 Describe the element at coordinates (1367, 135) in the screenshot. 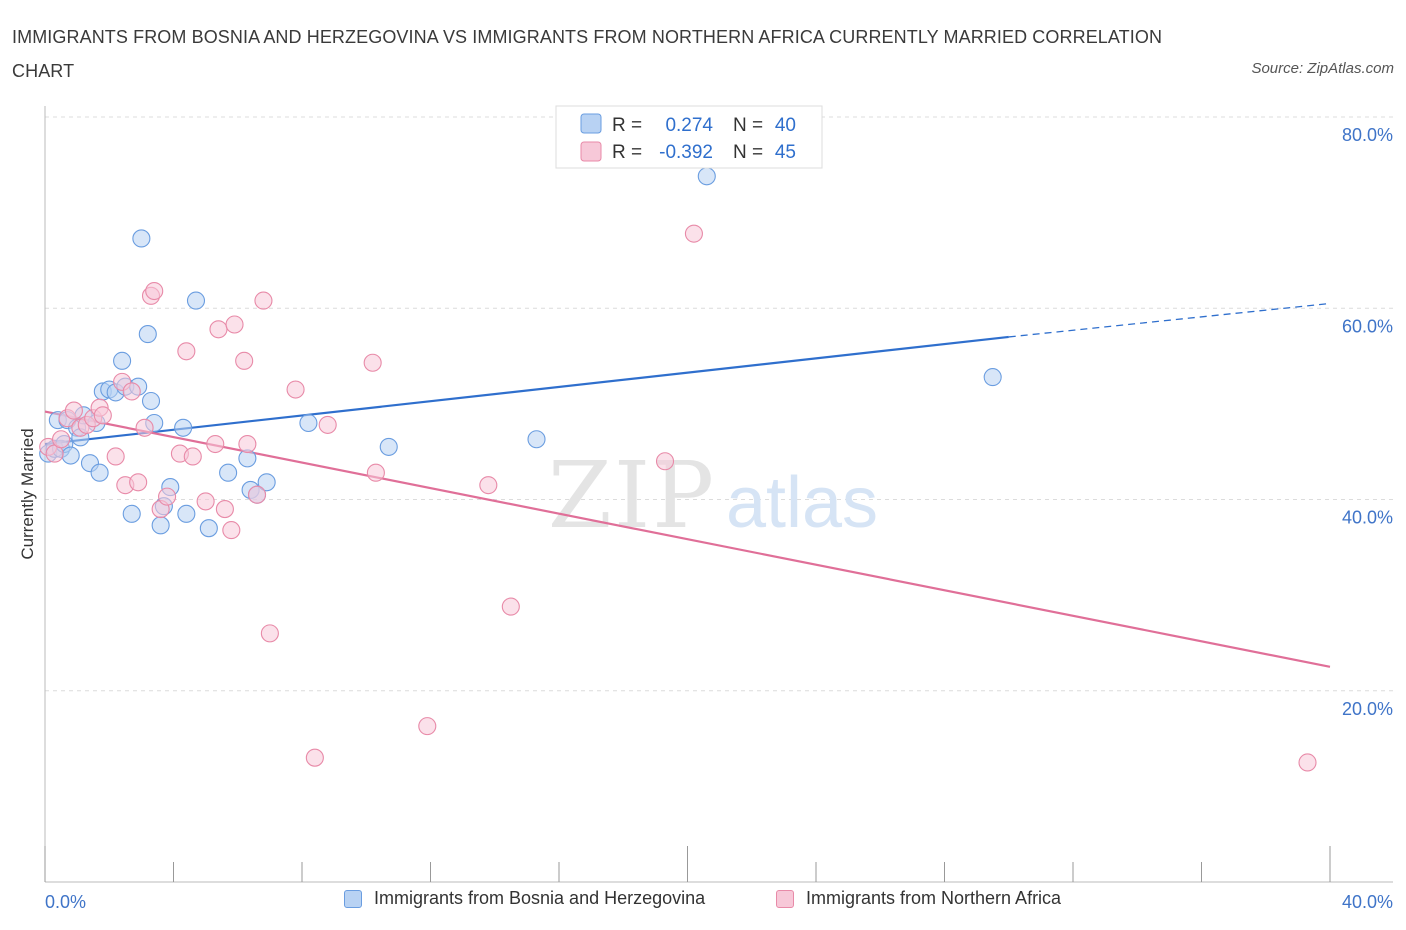

I see `y-tick-label: 80.0%` at that location.